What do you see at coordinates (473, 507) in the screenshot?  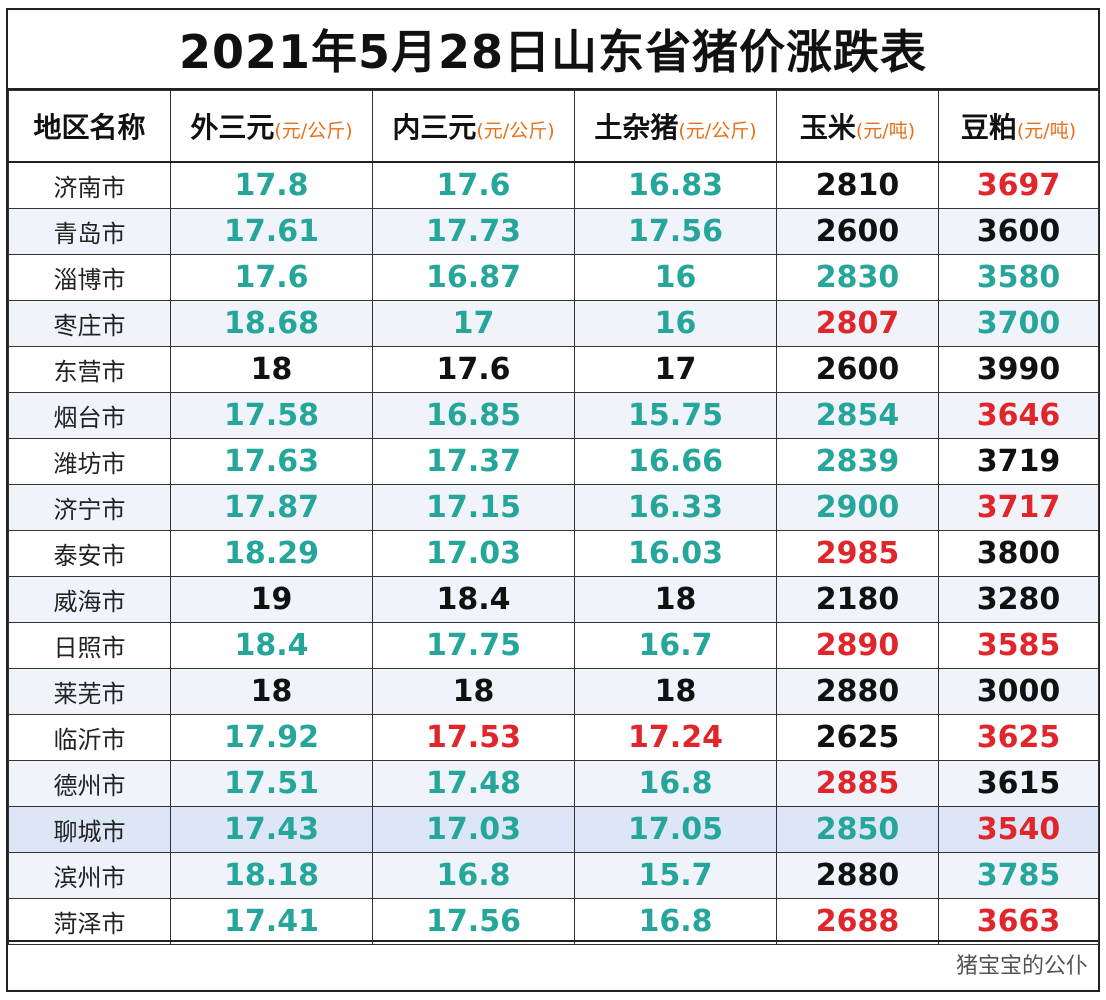 I see `price-cell: 17.15` at bounding box center [473, 507].